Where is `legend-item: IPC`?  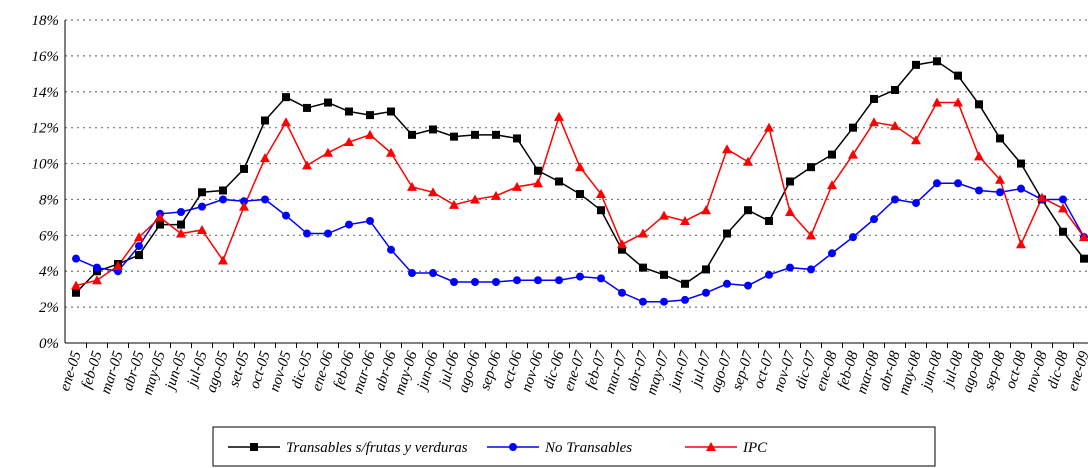
legend-item: IPC is located at coordinates (726, 448).